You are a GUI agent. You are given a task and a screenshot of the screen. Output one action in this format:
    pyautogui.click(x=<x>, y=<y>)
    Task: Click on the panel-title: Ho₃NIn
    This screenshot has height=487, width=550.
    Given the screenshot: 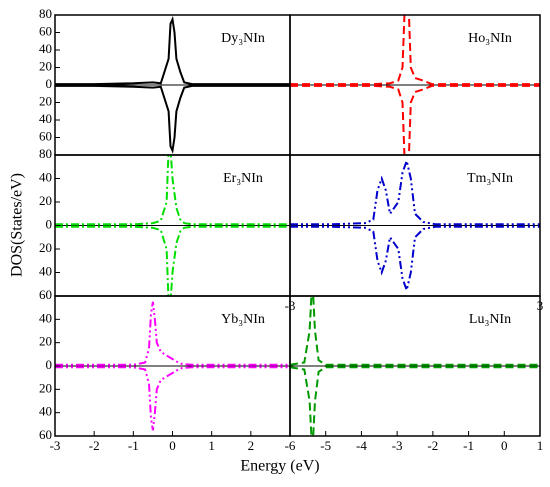 What is the action you would take?
    pyautogui.click(x=490, y=38)
    